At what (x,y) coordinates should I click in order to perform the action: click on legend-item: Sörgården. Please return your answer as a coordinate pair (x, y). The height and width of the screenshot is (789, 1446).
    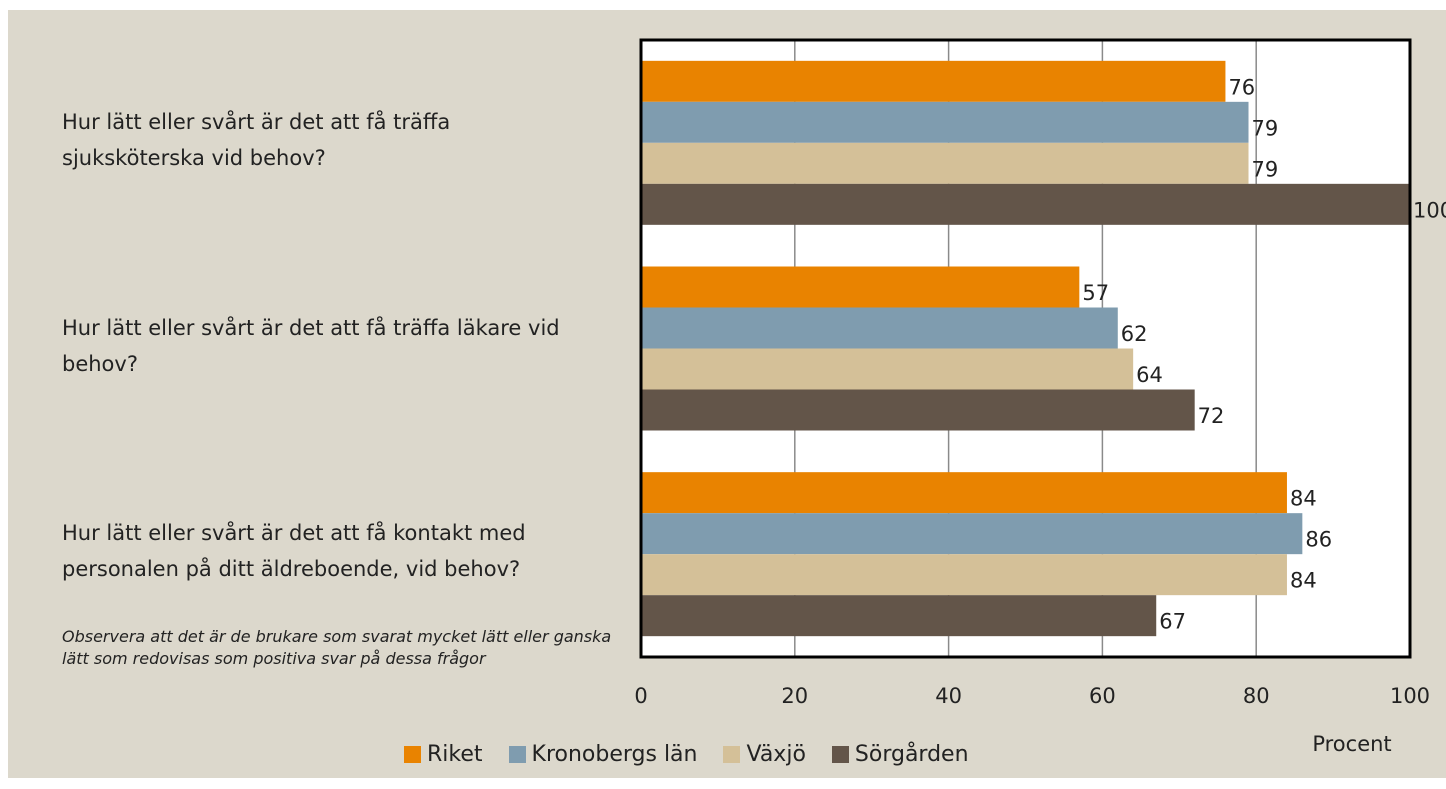
    Looking at the image, I should click on (900, 754).